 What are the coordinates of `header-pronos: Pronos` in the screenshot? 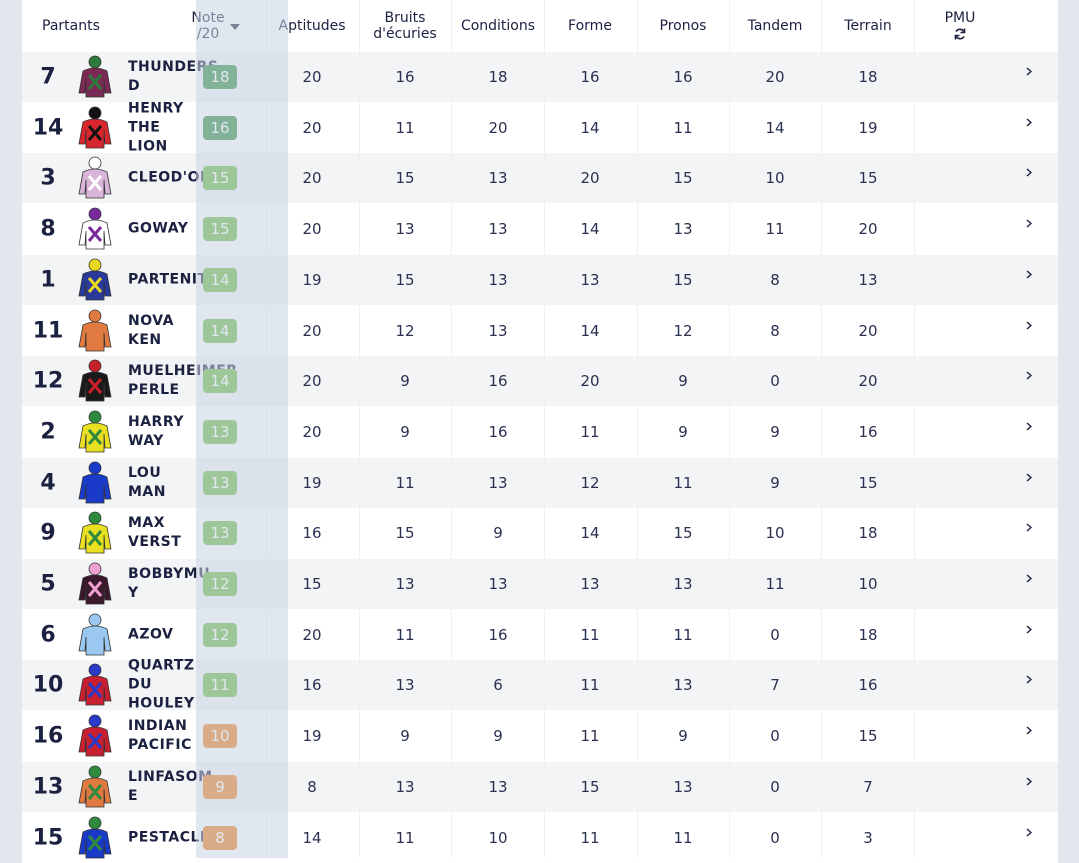 It's located at (683, 26).